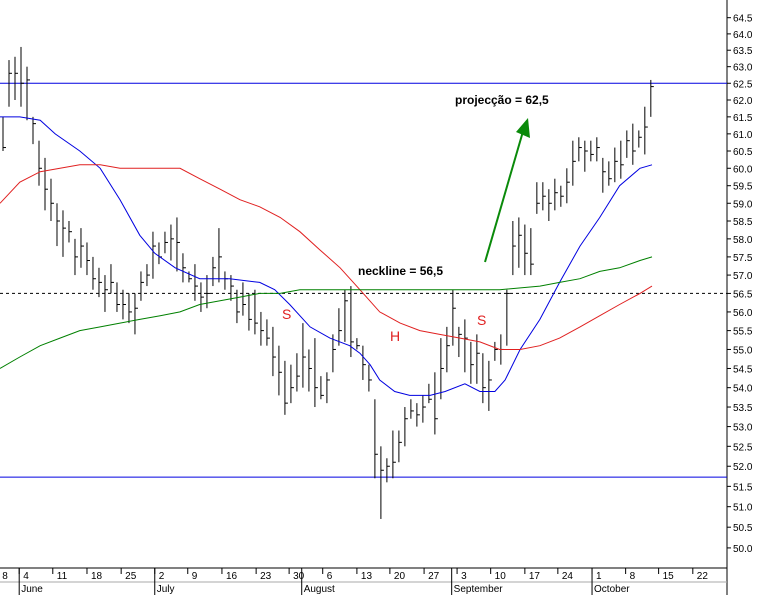 This screenshot has height=595, width=774. What do you see at coordinates (319, 589) in the screenshot?
I see `month-label: August` at bounding box center [319, 589].